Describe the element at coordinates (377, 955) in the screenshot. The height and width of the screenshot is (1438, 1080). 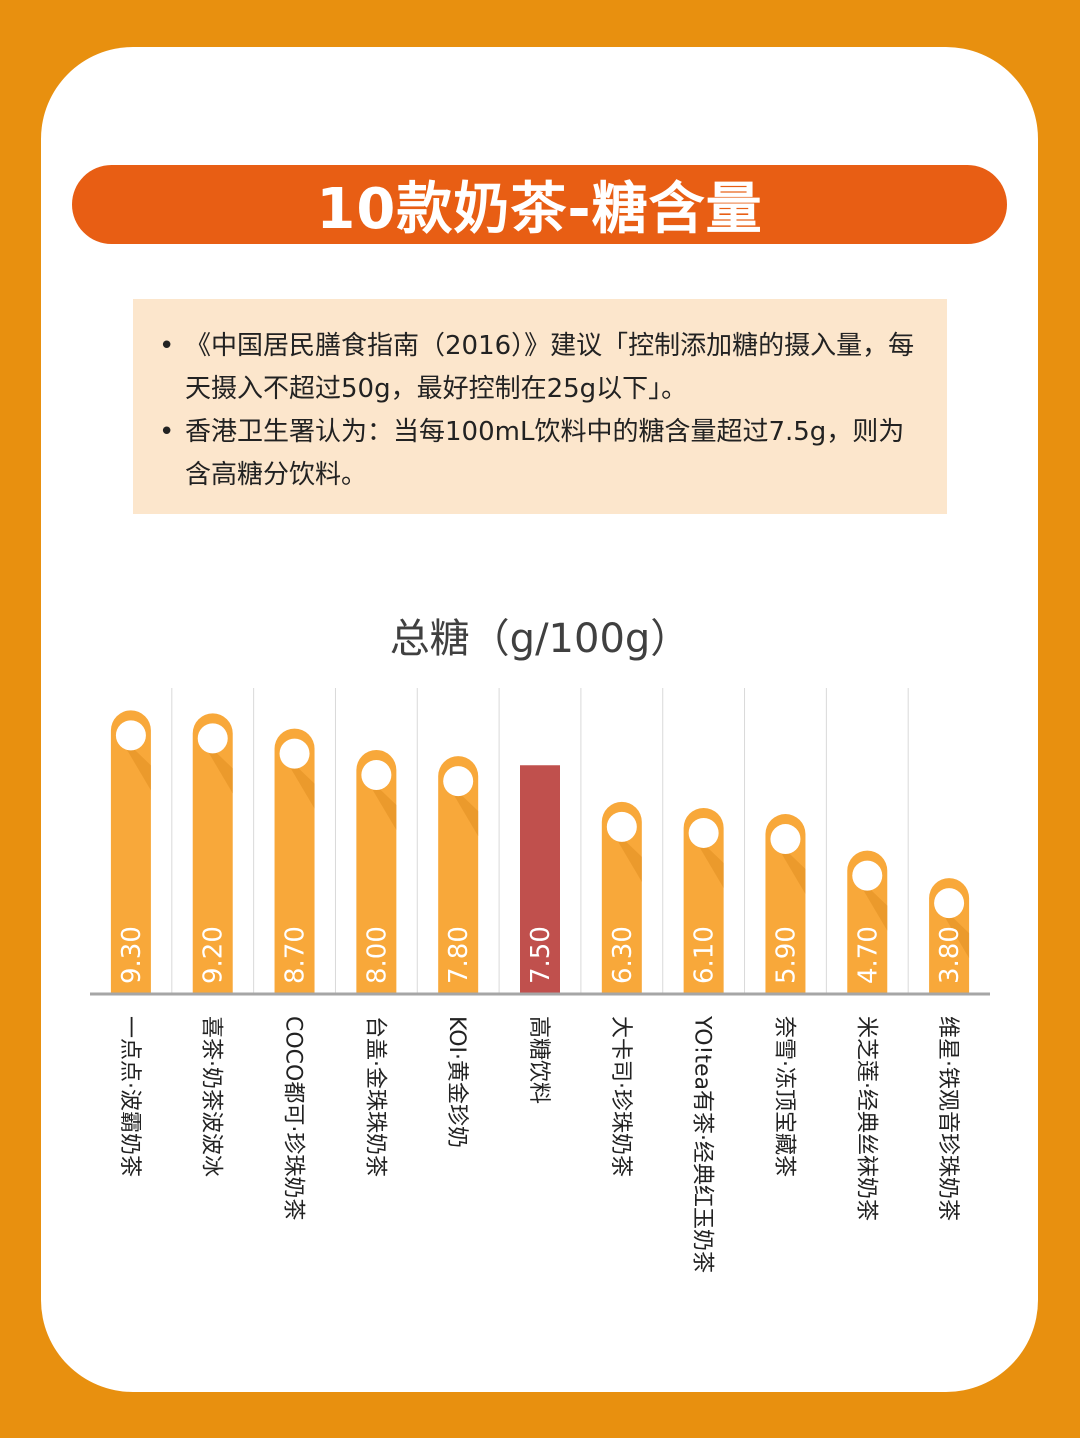
I see `value-label: 8.00` at that location.